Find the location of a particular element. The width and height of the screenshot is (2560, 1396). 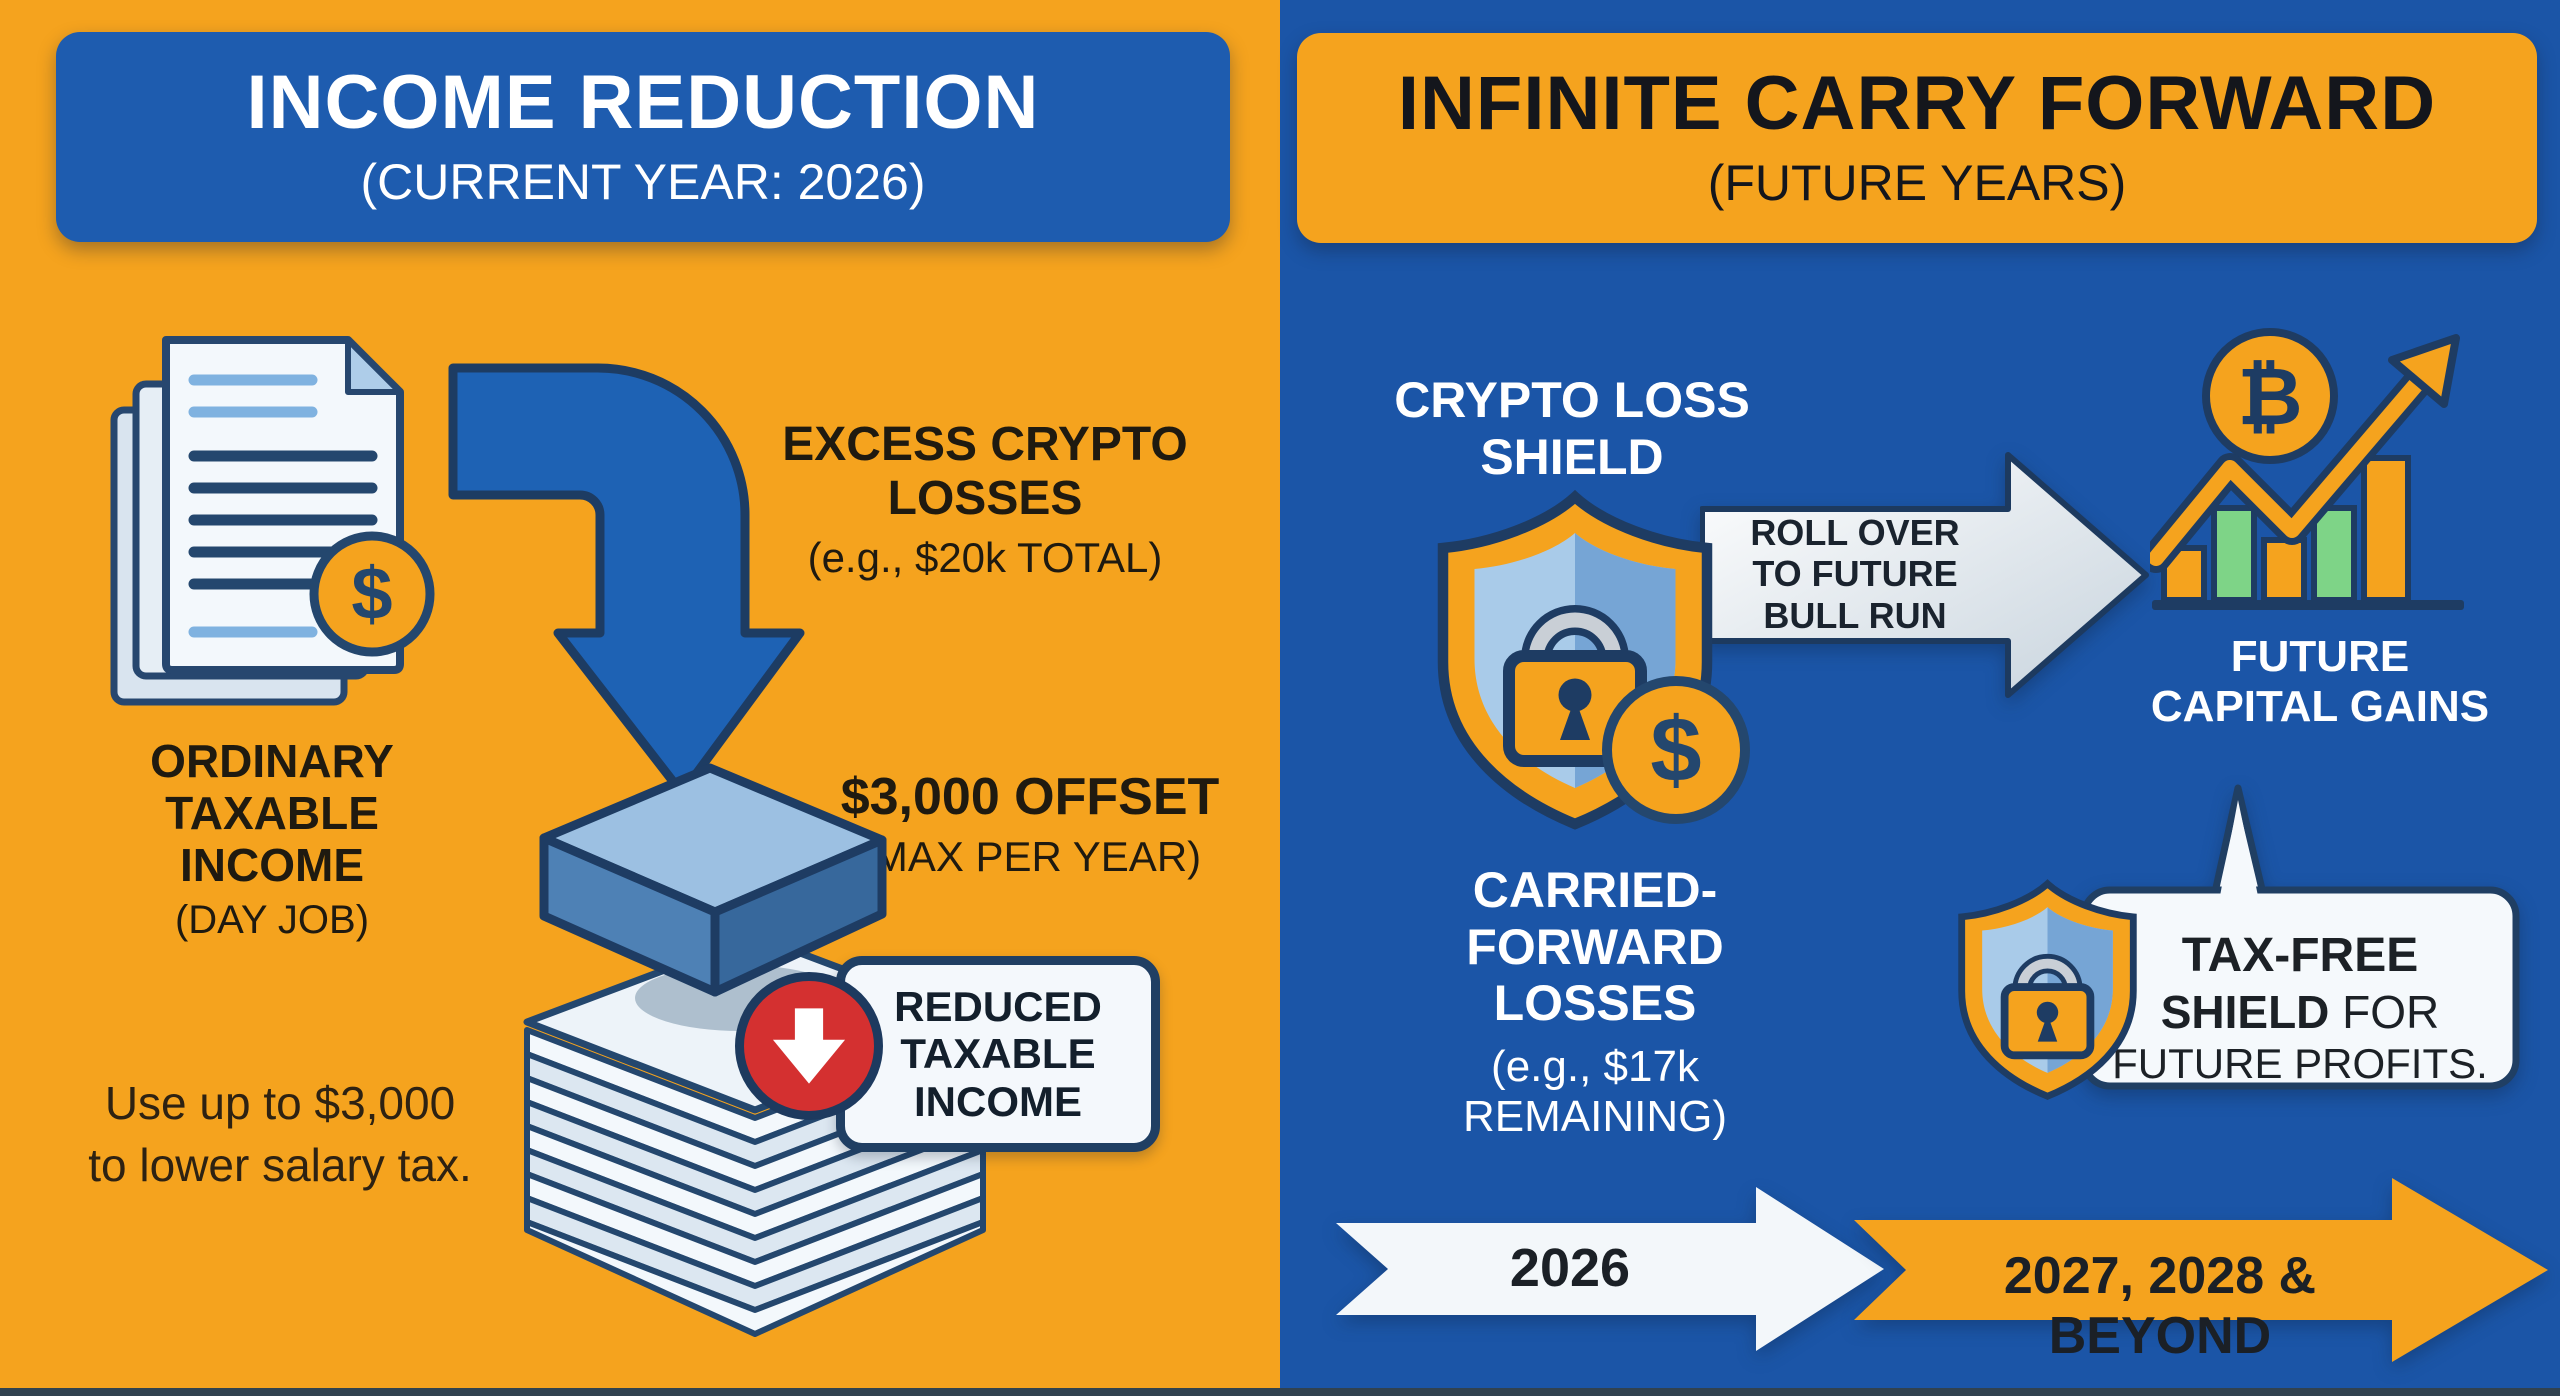

tax-free-shield-icon is located at coordinates (2047, 989).